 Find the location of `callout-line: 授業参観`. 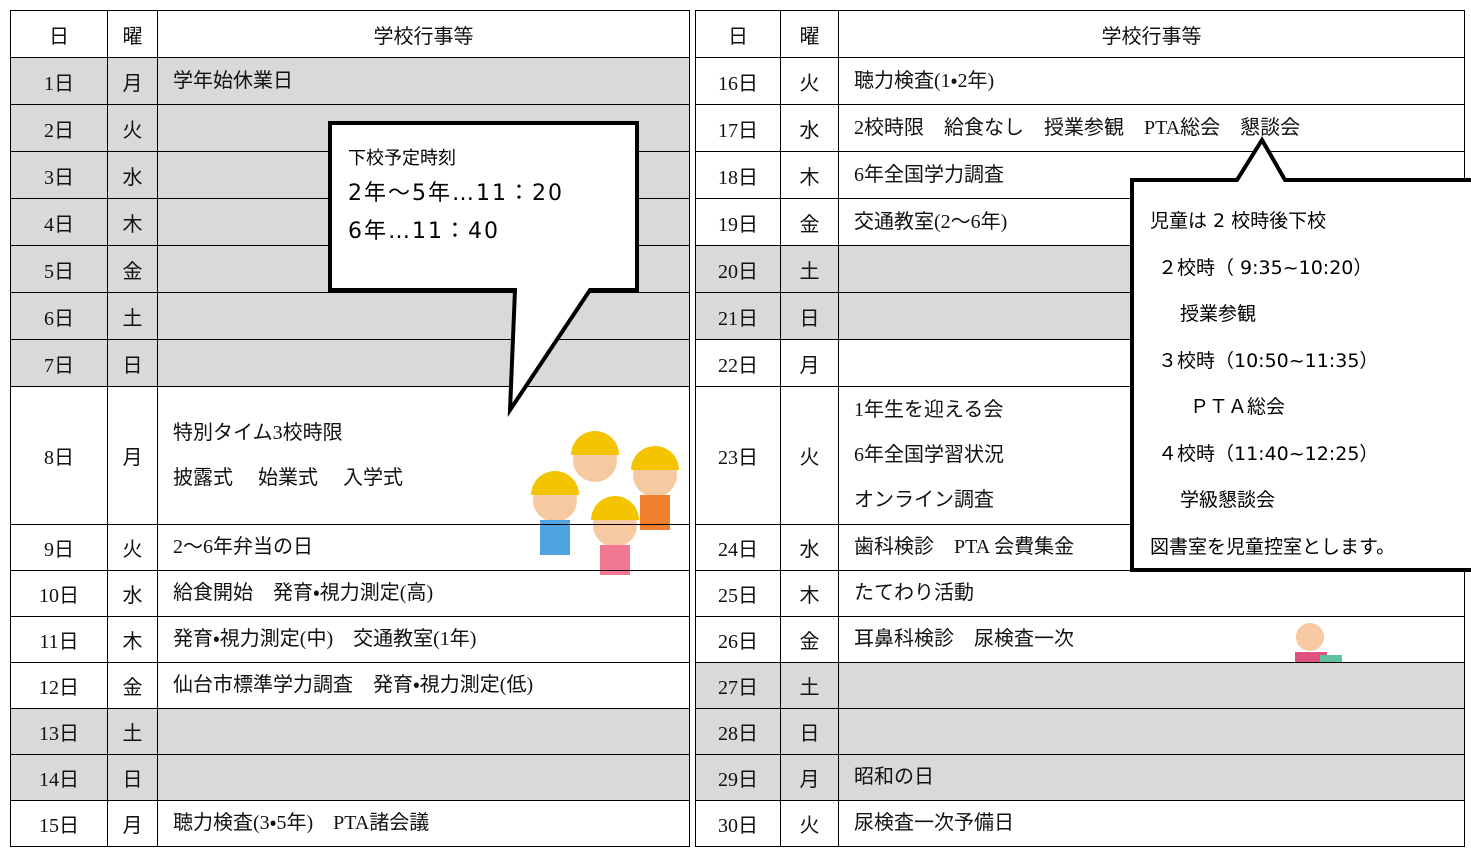

callout-line: 授業参観 is located at coordinates (1218, 314).